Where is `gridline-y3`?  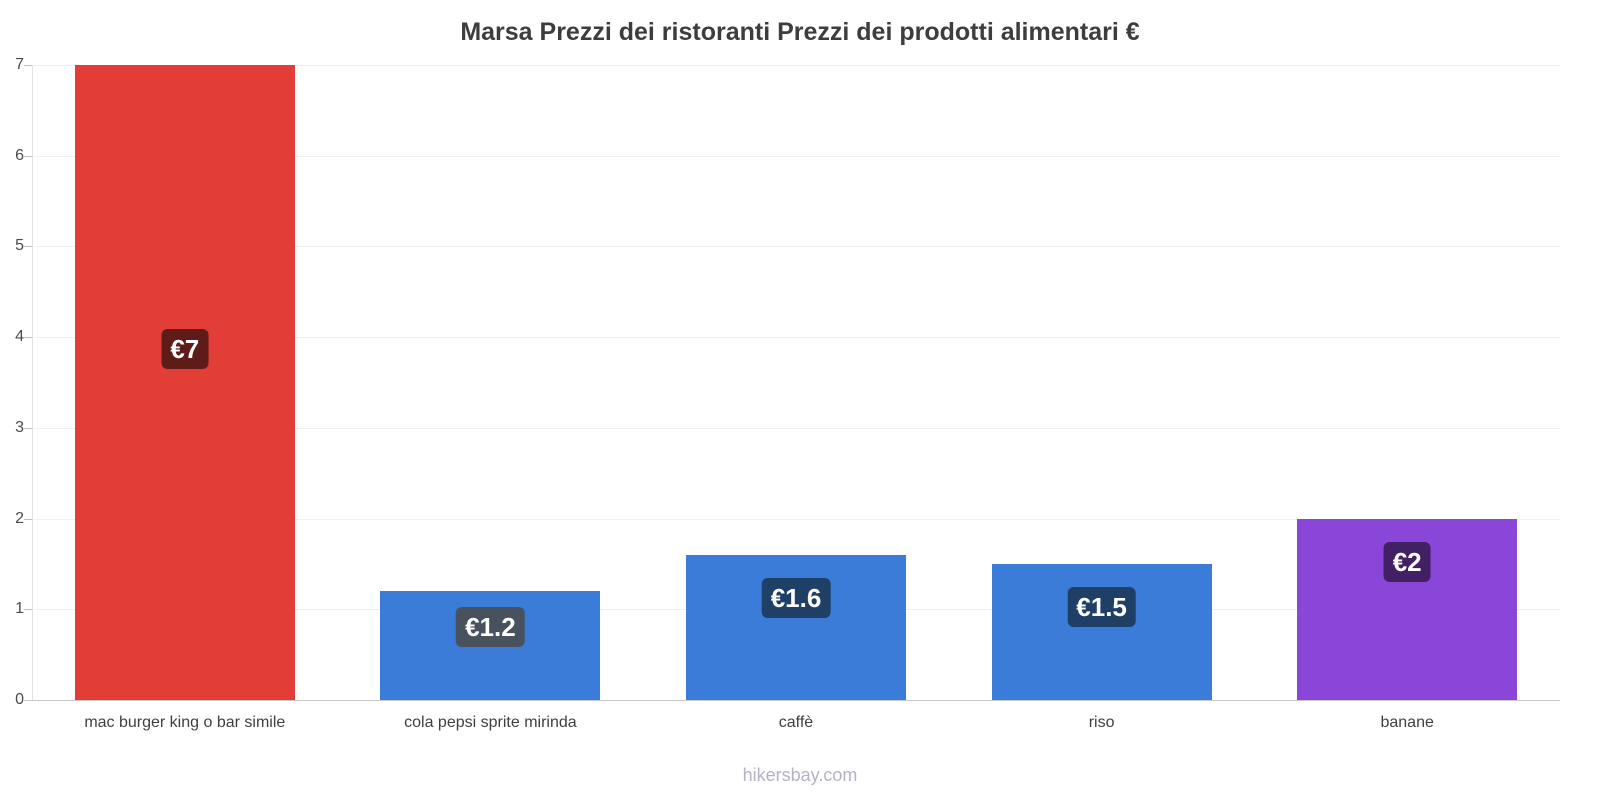 gridline-y3 is located at coordinates (796, 428).